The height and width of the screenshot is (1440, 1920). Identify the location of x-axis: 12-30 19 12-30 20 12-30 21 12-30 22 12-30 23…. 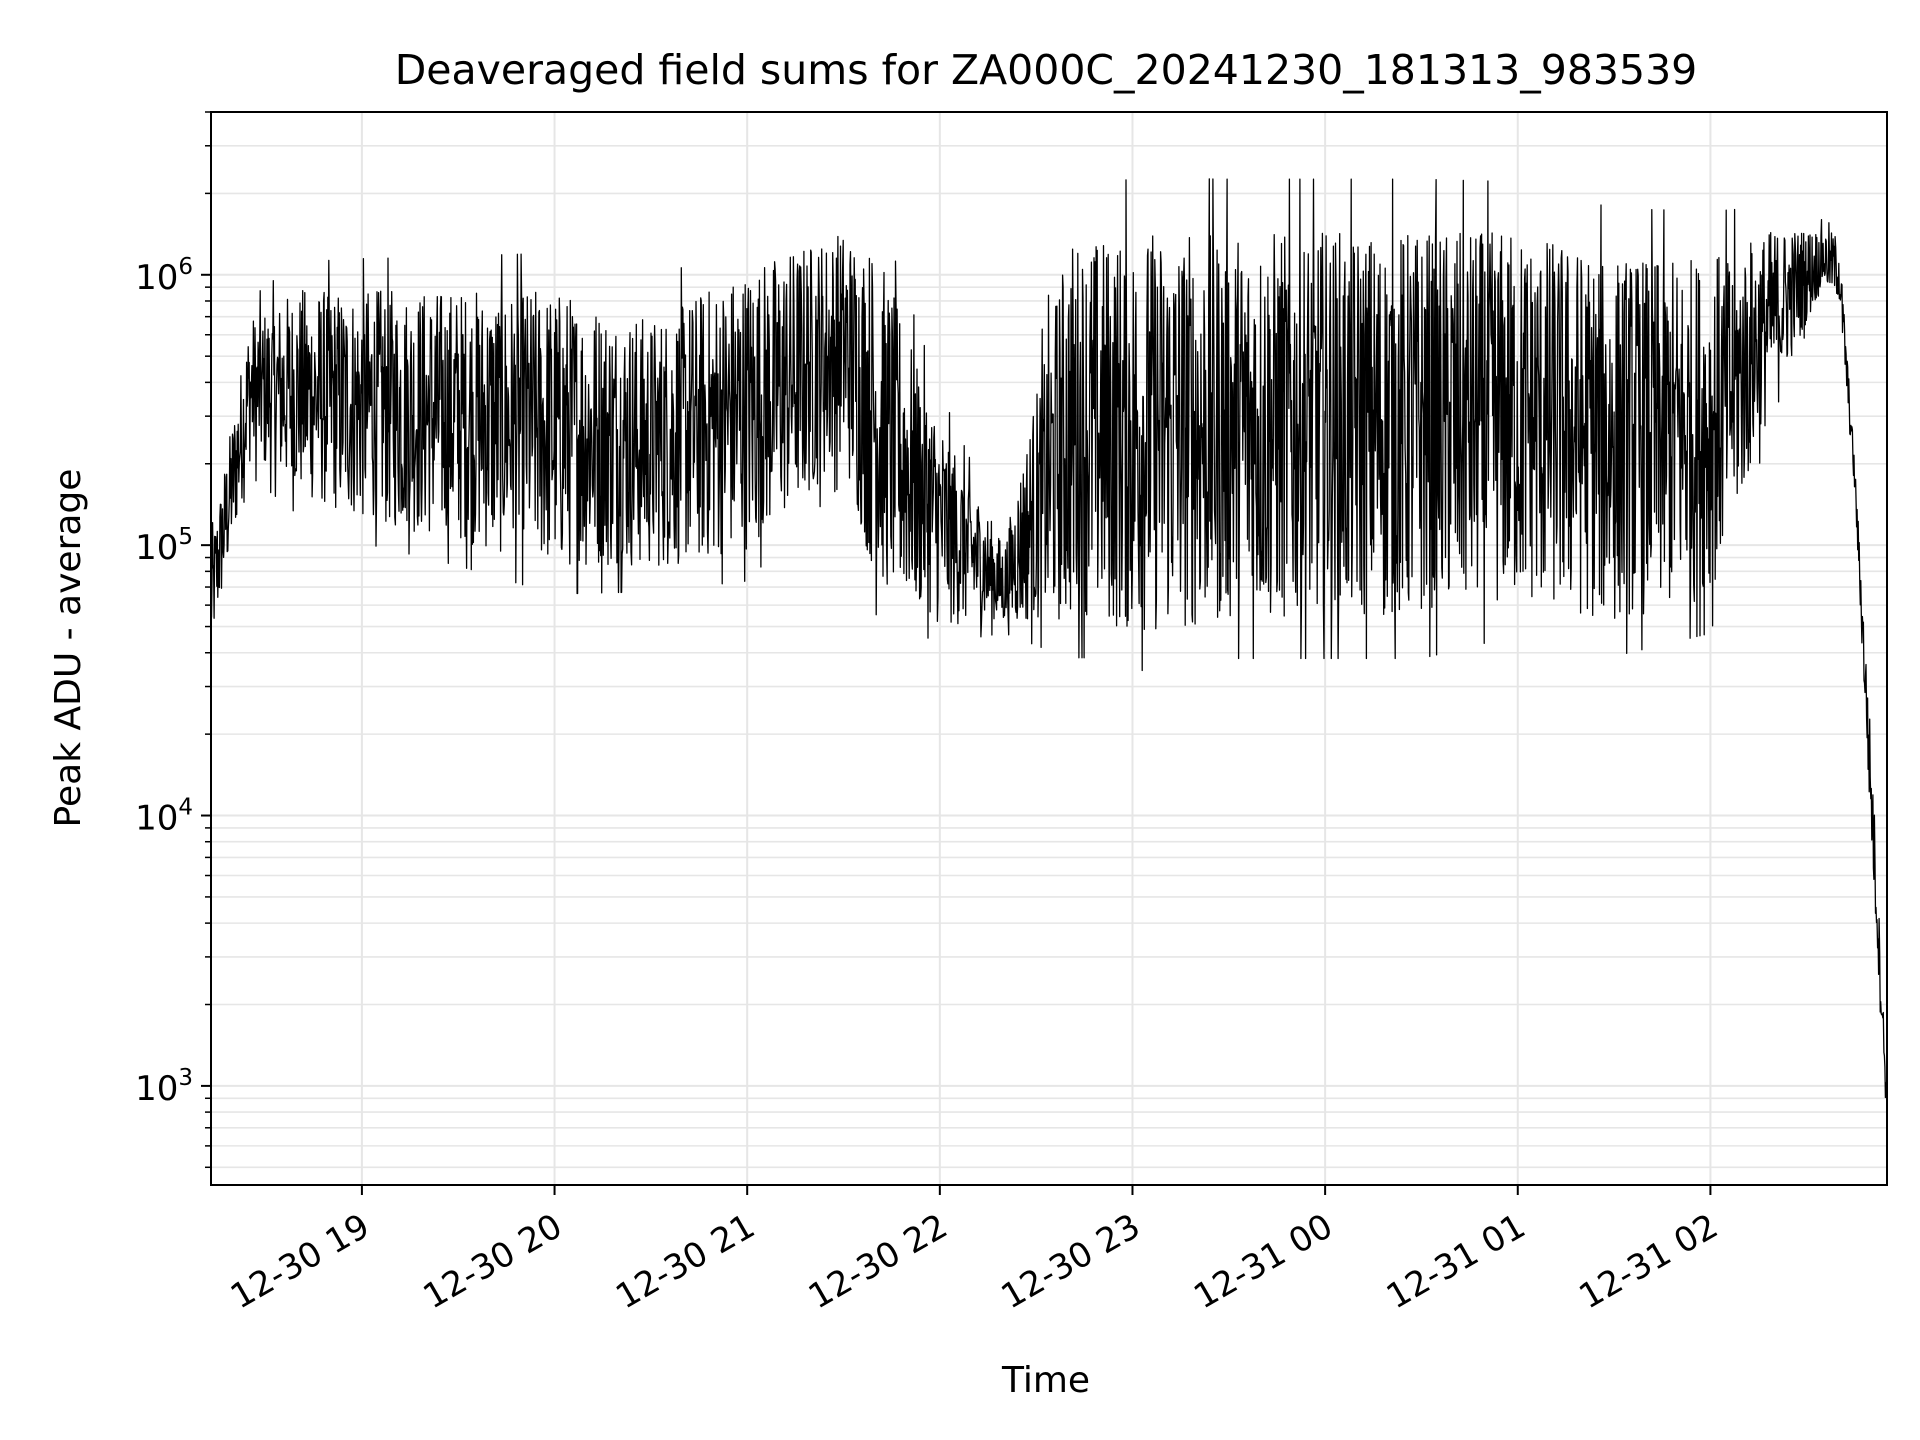
(974, 1251).